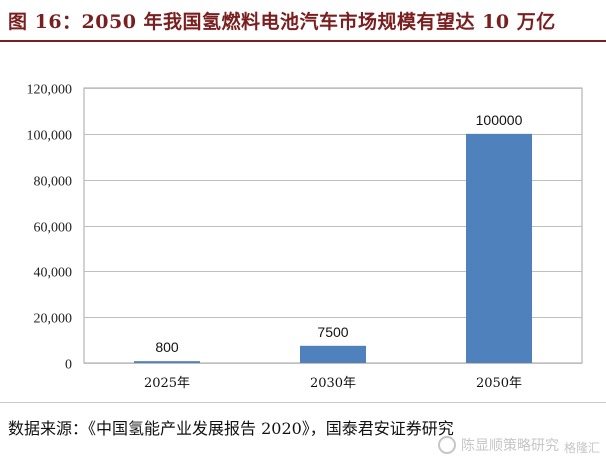 The image size is (606, 468). What do you see at coordinates (332, 332) in the screenshot?
I see `data-label: 7500` at bounding box center [332, 332].